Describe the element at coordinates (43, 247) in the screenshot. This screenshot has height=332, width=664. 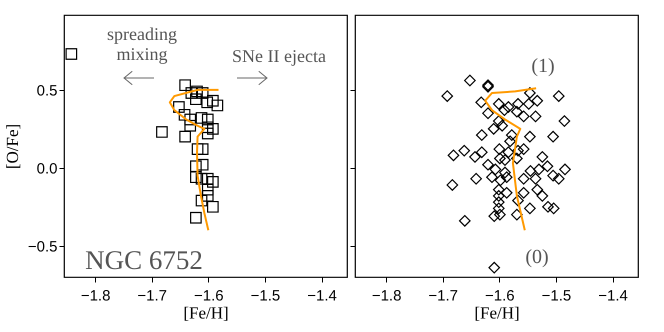
I see `y-tick-label: −0.5` at that location.